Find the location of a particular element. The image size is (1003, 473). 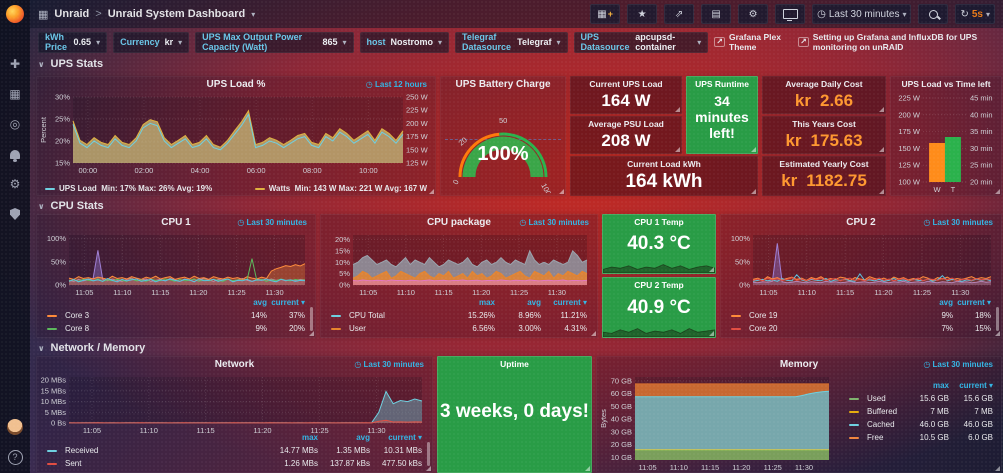

dashboards-grid-icon: ▦ is located at coordinates (43, 14).